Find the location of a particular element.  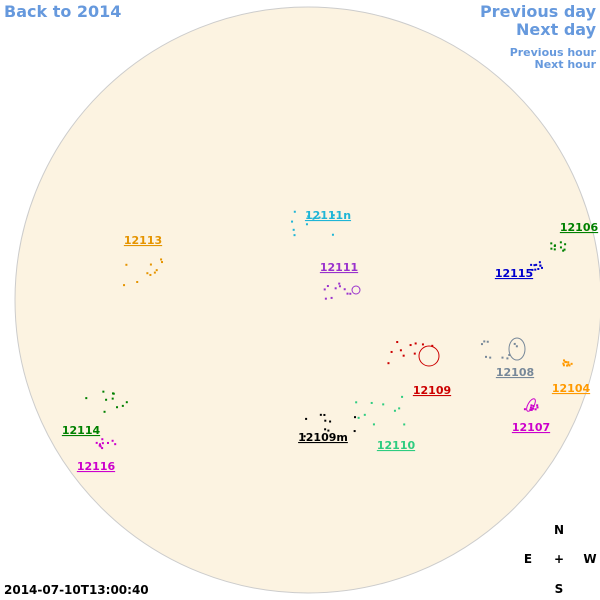

region-label: 12109m is located at coordinates (323, 437).